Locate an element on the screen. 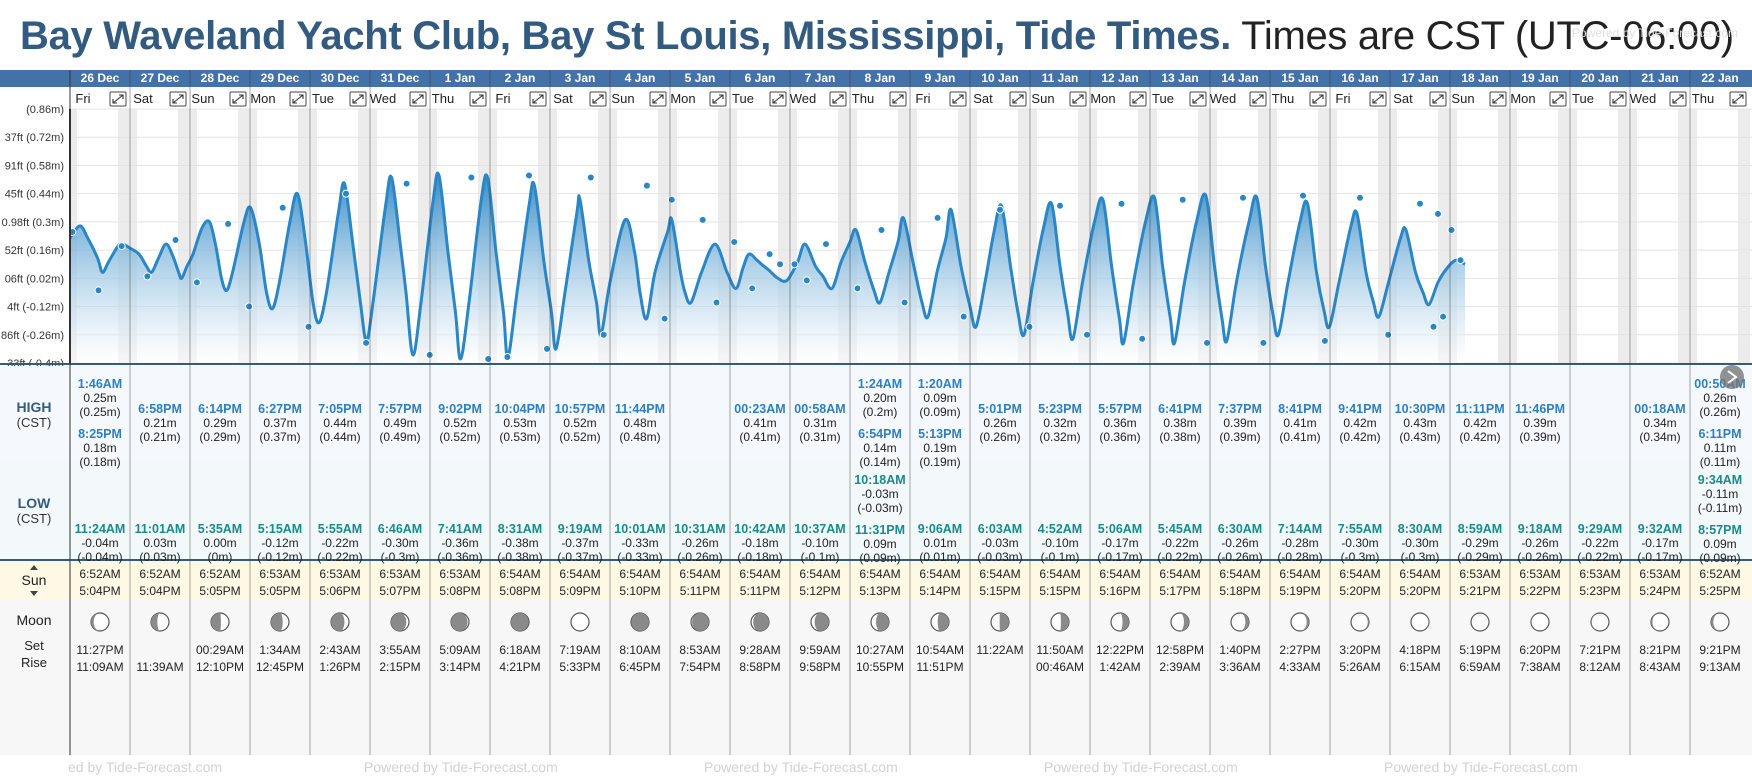 The image size is (1752, 780). y-tick-label: 91ft (0.58m) is located at coordinates (34, 166).